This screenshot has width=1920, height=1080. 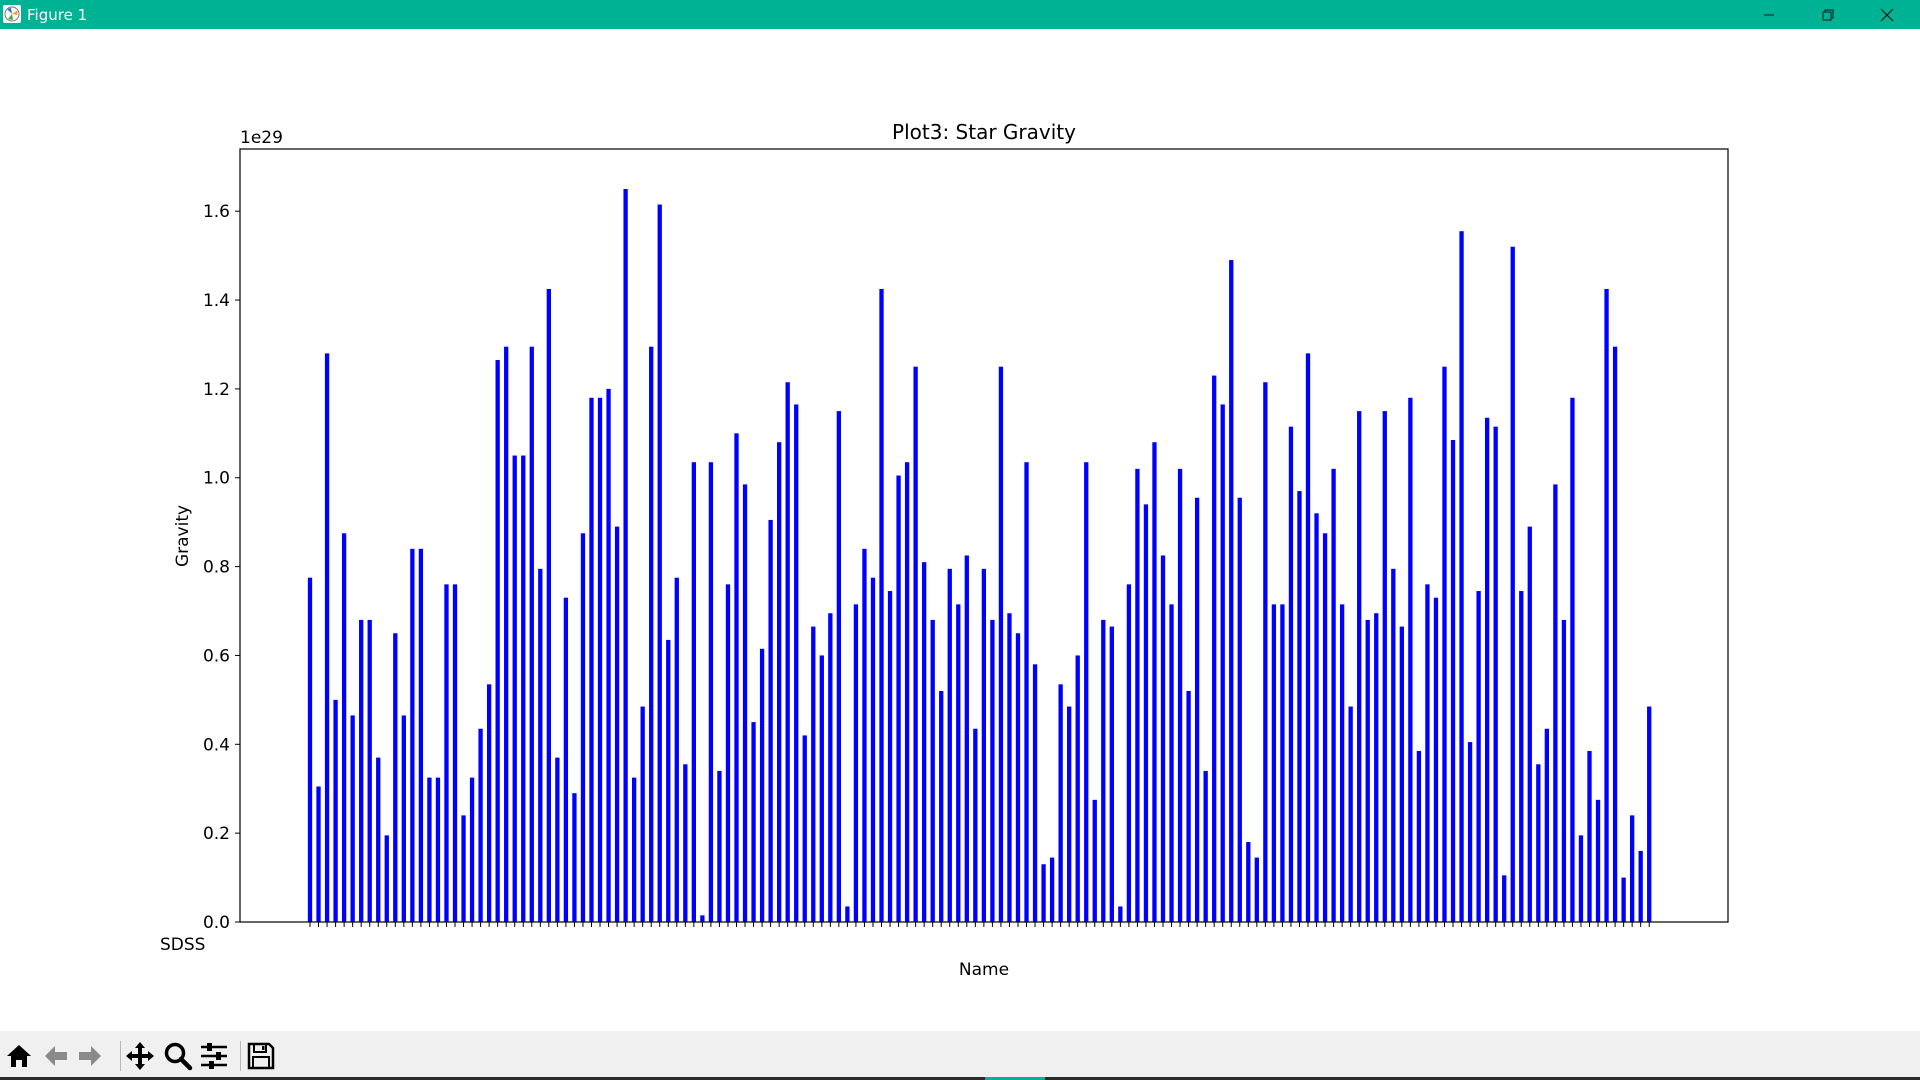 I want to click on restore-button, so click(x=1828, y=14).